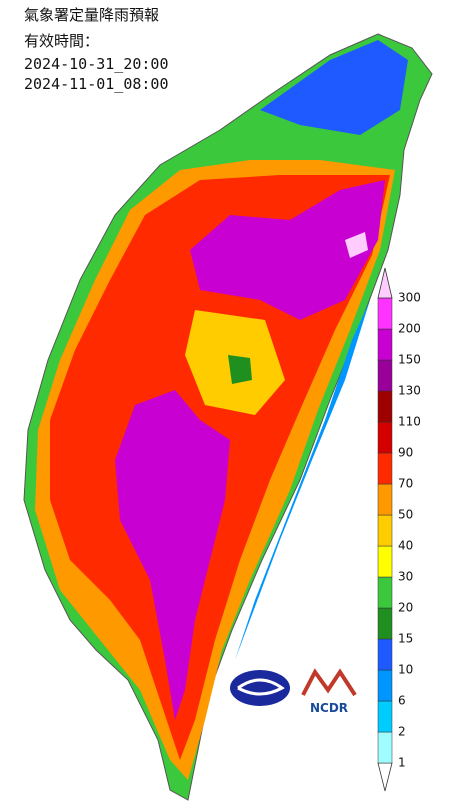 The width and height of the screenshot is (450, 810). What do you see at coordinates (240, 369) in the screenshot?
I see `green-spot` at bounding box center [240, 369].